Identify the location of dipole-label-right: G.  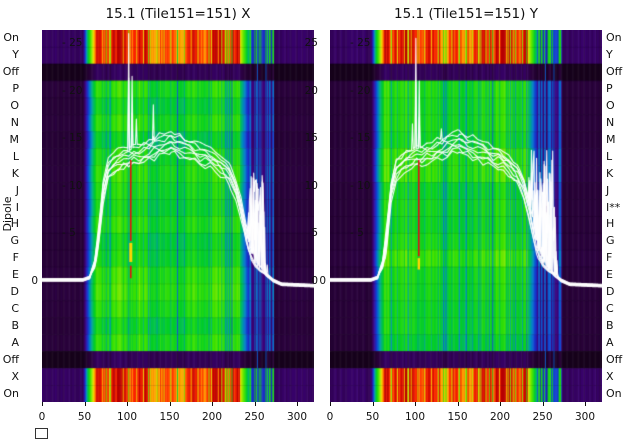
(610, 241).